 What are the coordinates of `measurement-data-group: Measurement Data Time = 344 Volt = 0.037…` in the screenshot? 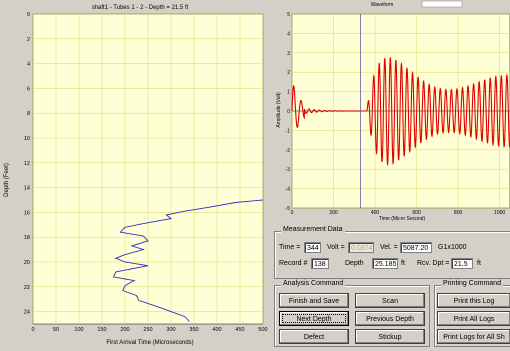 It's located at (392, 252).